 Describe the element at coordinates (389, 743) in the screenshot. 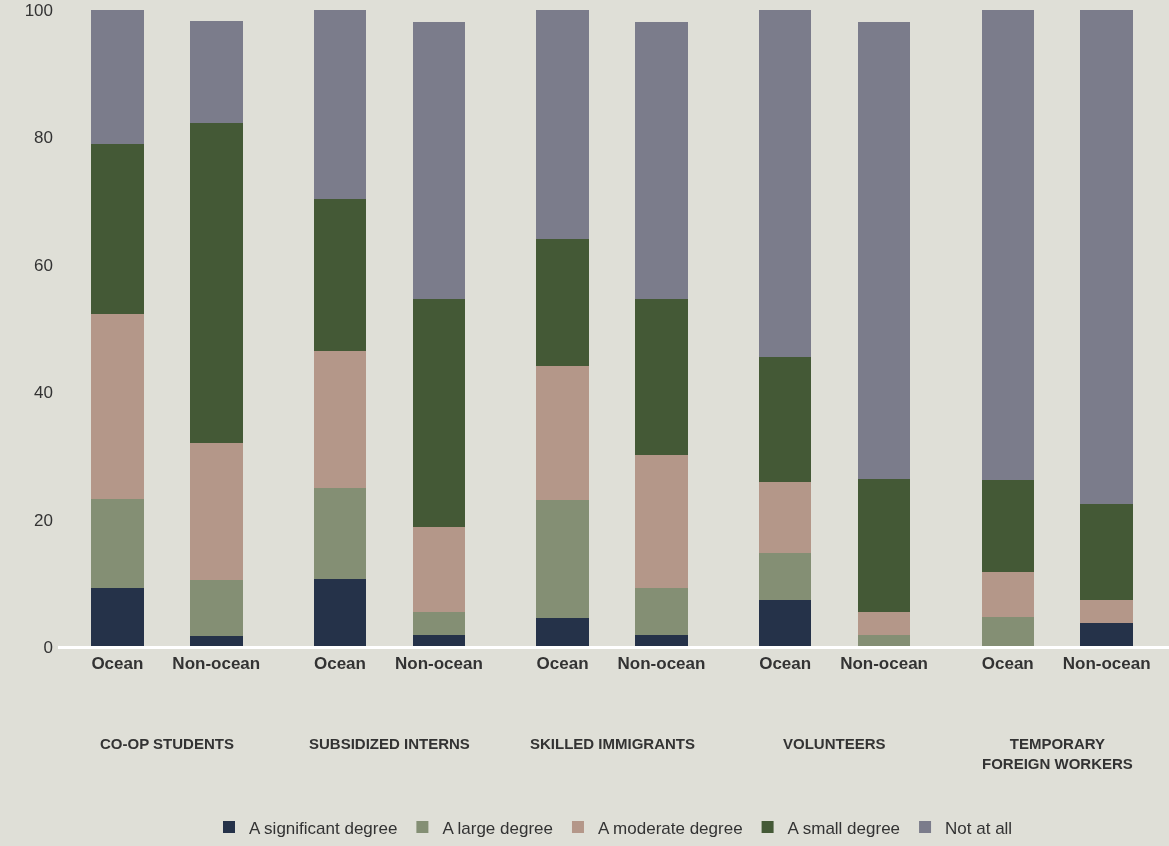

I see `text: SUBSIDIZED INTERNS` at that location.